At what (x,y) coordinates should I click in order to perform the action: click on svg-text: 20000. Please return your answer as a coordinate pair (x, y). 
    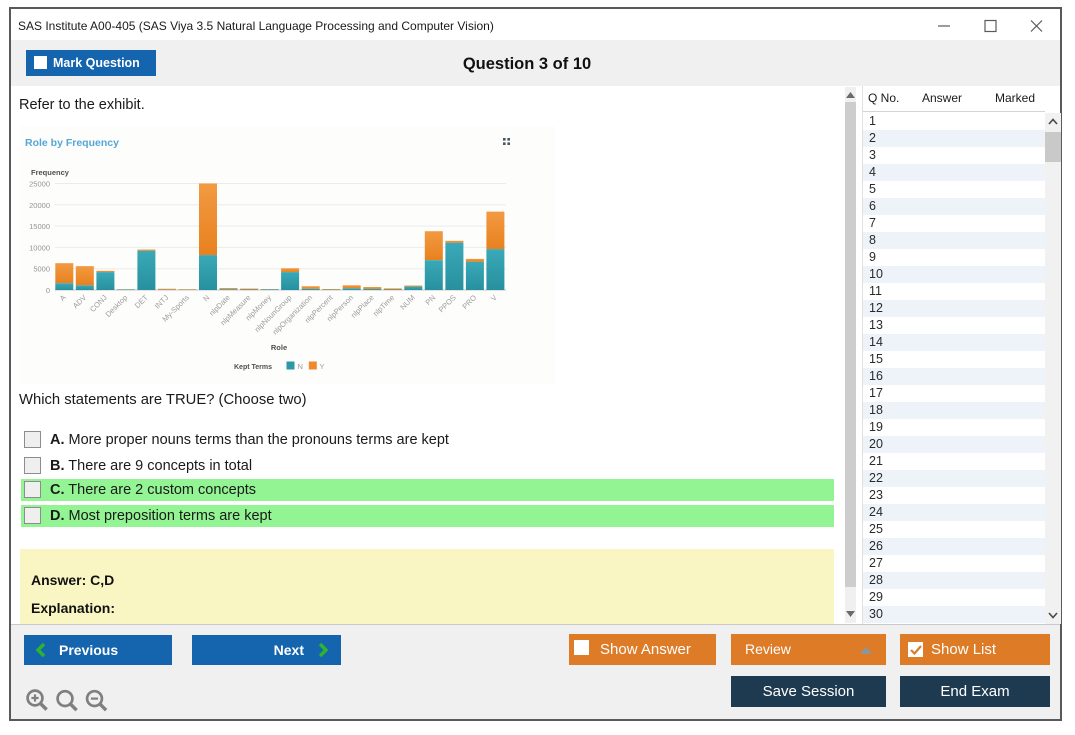
    Looking at the image, I should click on (39, 205).